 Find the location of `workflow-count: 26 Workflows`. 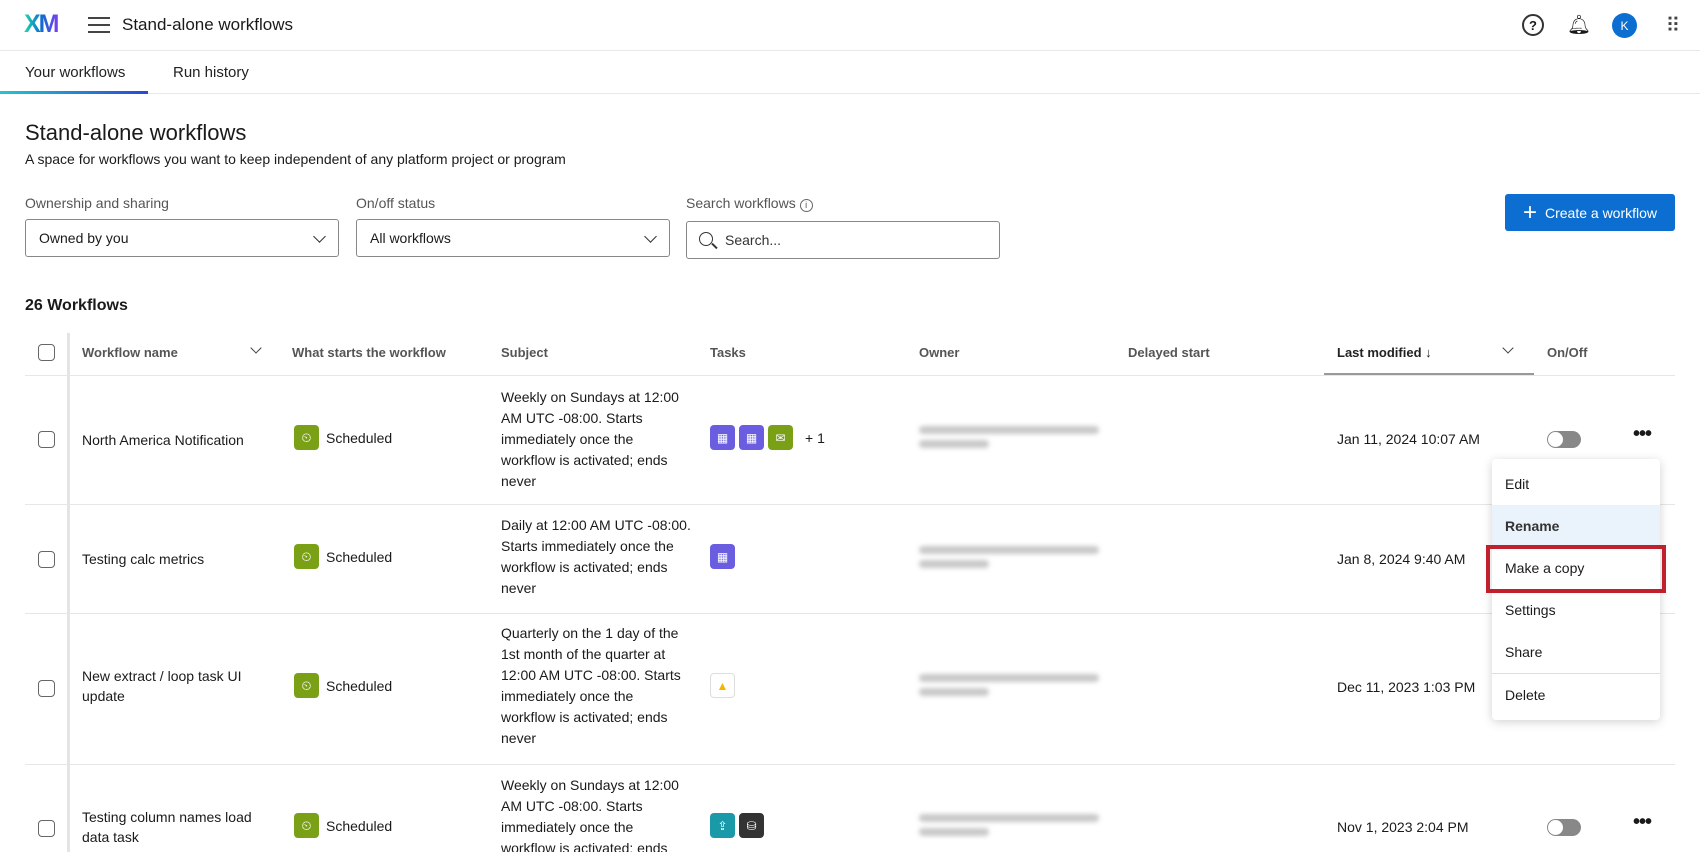

workflow-count: 26 Workflows is located at coordinates (76, 305).